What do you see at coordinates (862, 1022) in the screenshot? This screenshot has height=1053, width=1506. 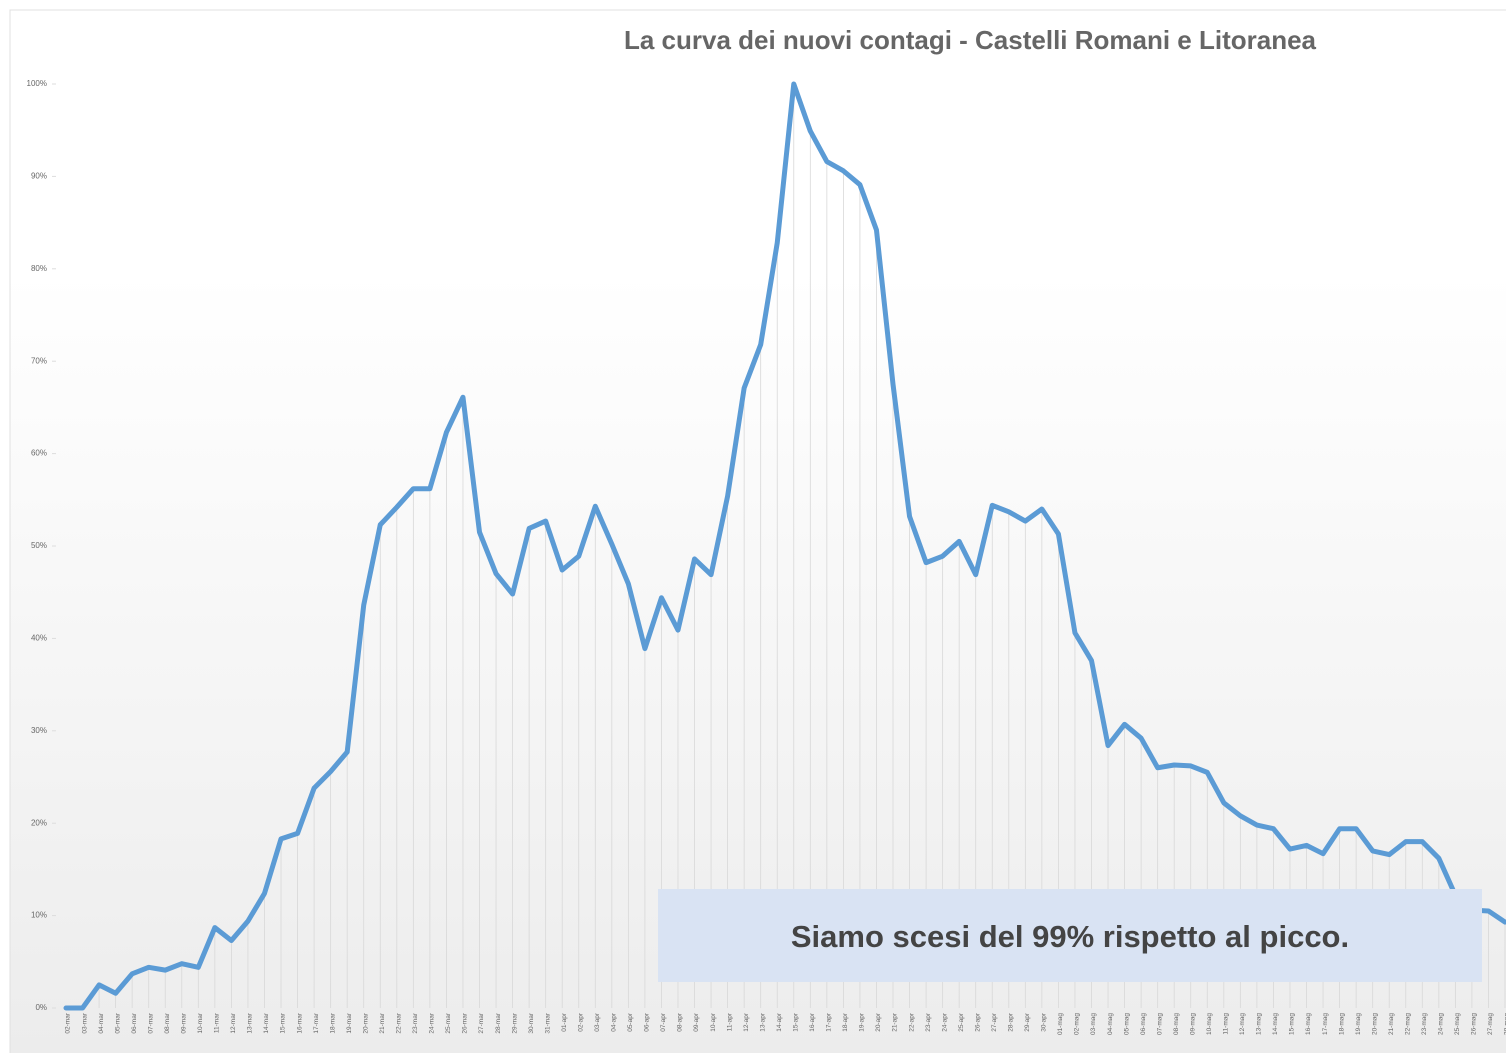 I see `x-tick-label: 19-apr` at bounding box center [862, 1022].